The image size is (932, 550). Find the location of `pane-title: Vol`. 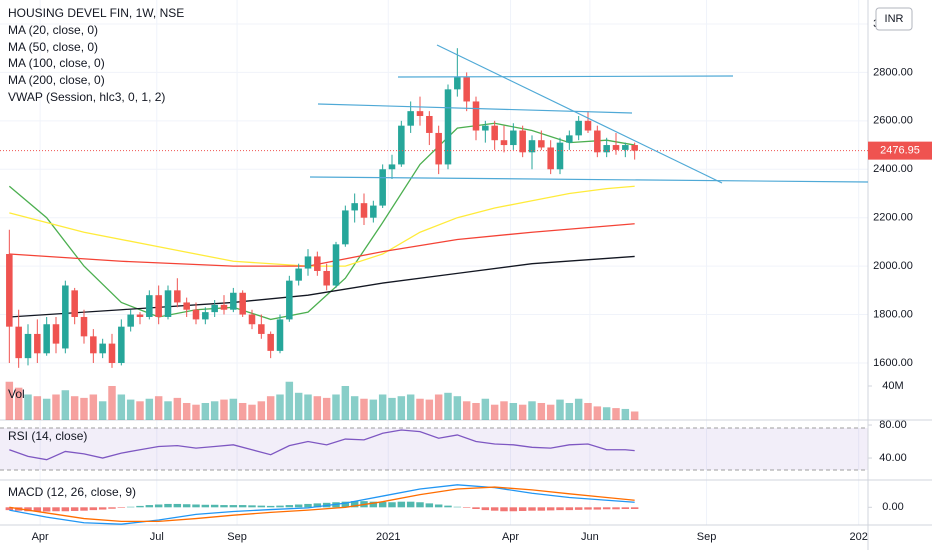

pane-title: Vol is located at coordinates (16, 394).